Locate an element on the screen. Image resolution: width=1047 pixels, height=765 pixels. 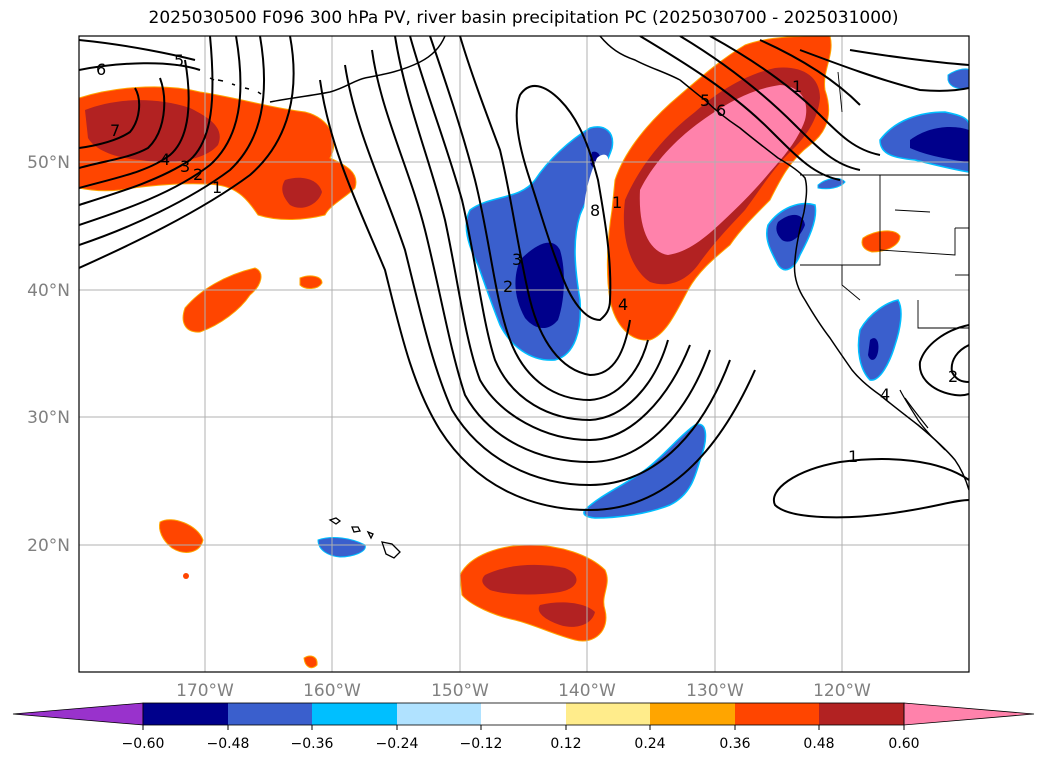
colorbar-extend-high is located at coordinates (969, 714).